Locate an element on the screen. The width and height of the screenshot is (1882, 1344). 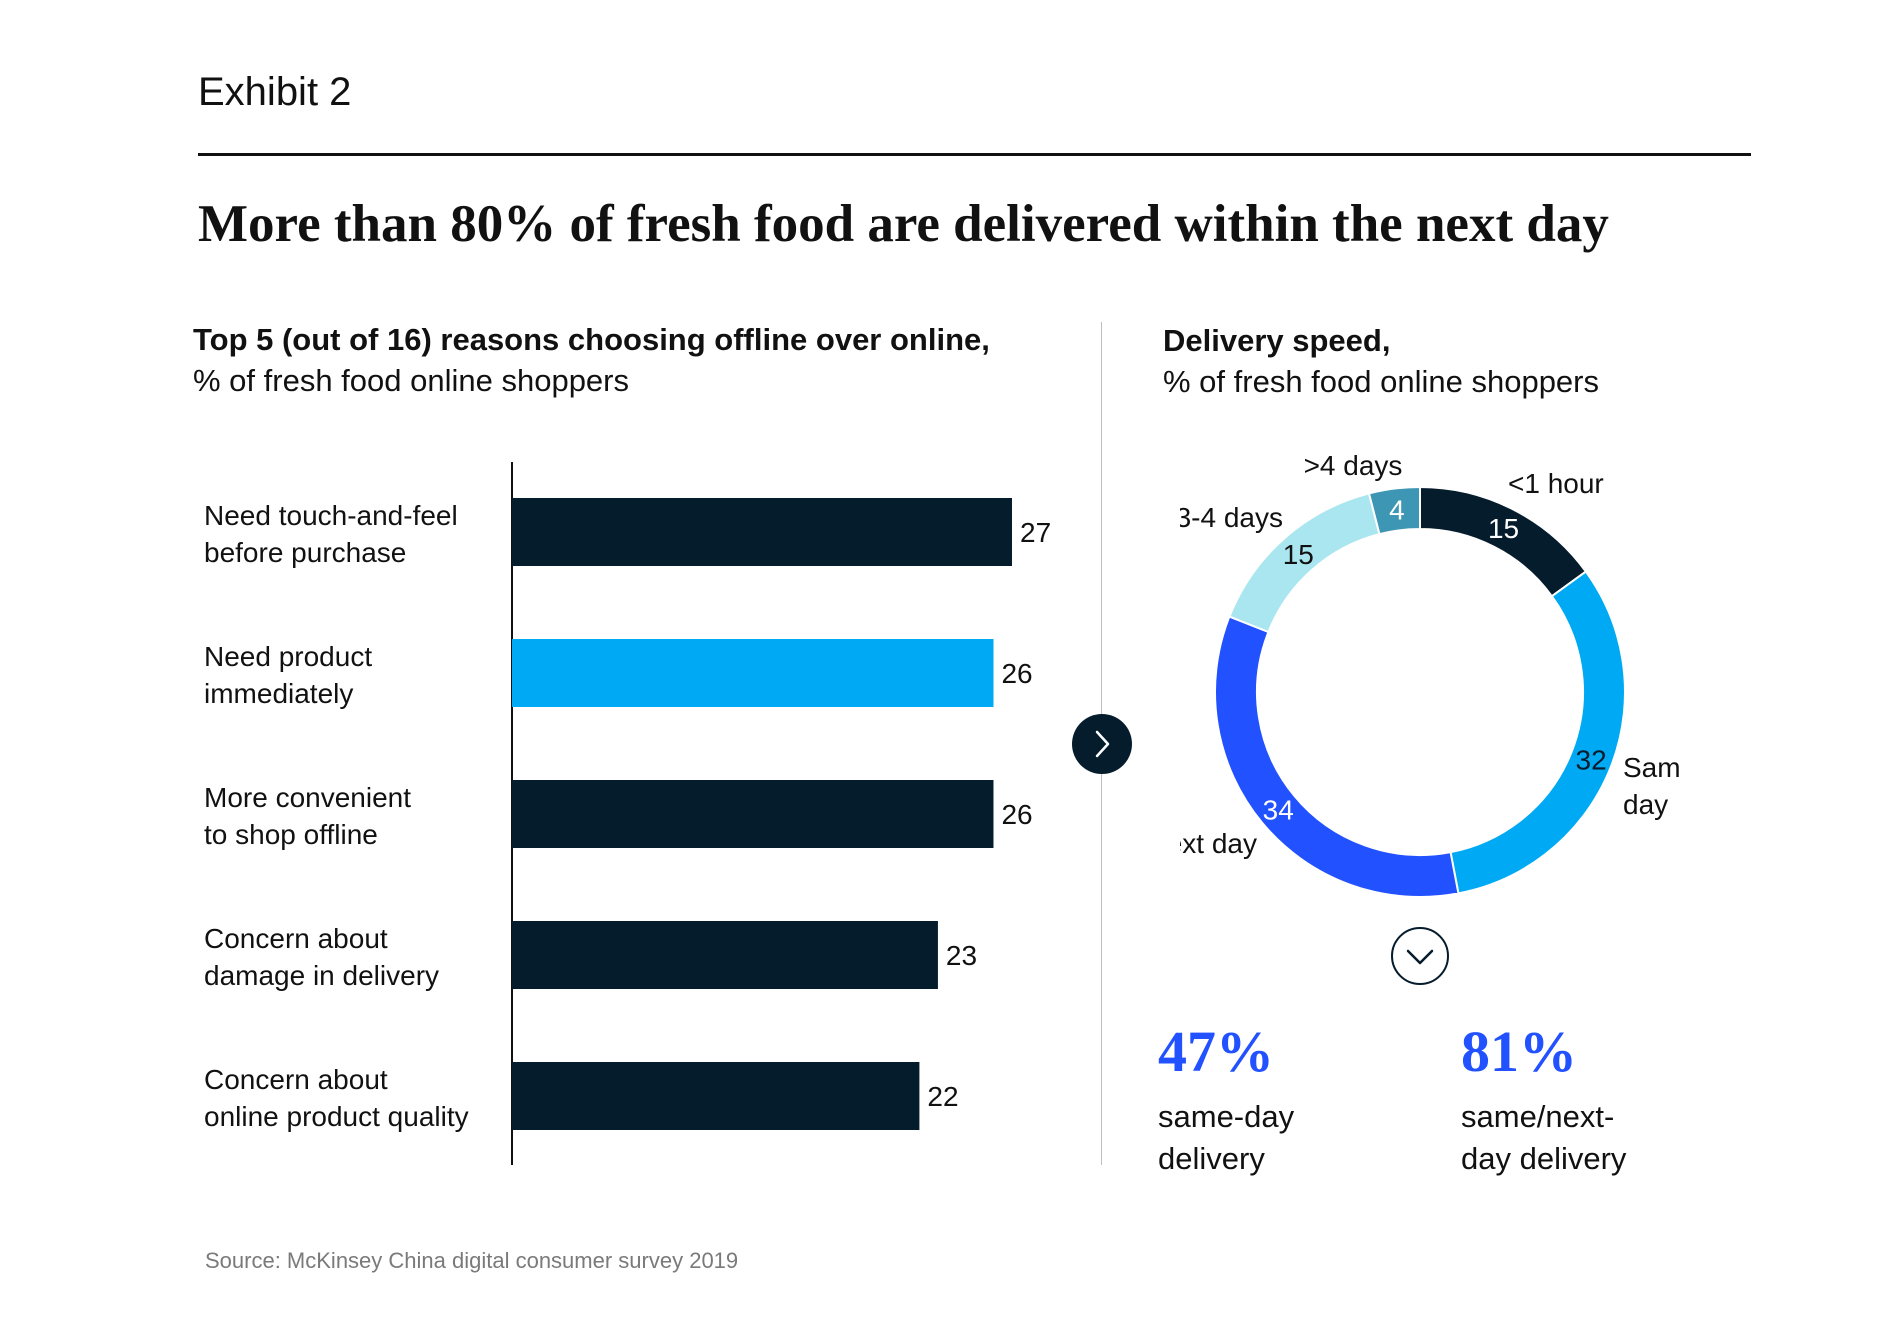
donut-category-label: day is located at coordinates (1645, 804).